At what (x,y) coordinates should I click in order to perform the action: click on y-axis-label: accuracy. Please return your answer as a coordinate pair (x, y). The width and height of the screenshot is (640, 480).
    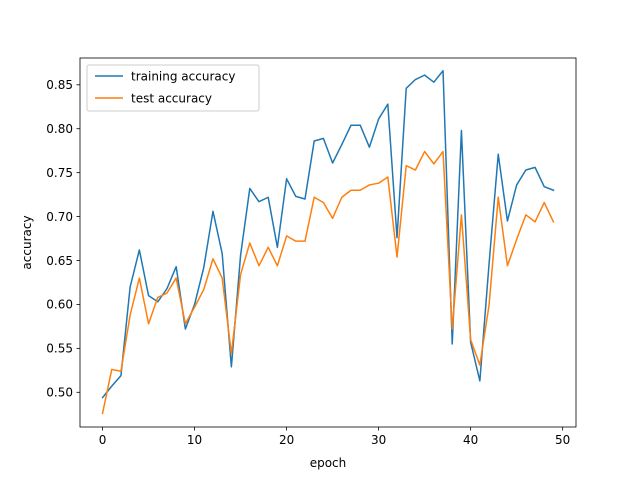
    Looking at the image, I should click on (27, 242).